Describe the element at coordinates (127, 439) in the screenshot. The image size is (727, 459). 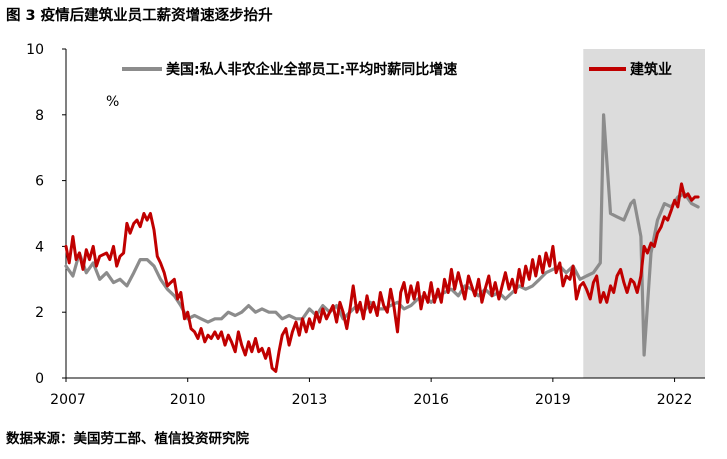
I see `data-source-note: 数据来源：美国劳工部、植信投资研究院` at that location.